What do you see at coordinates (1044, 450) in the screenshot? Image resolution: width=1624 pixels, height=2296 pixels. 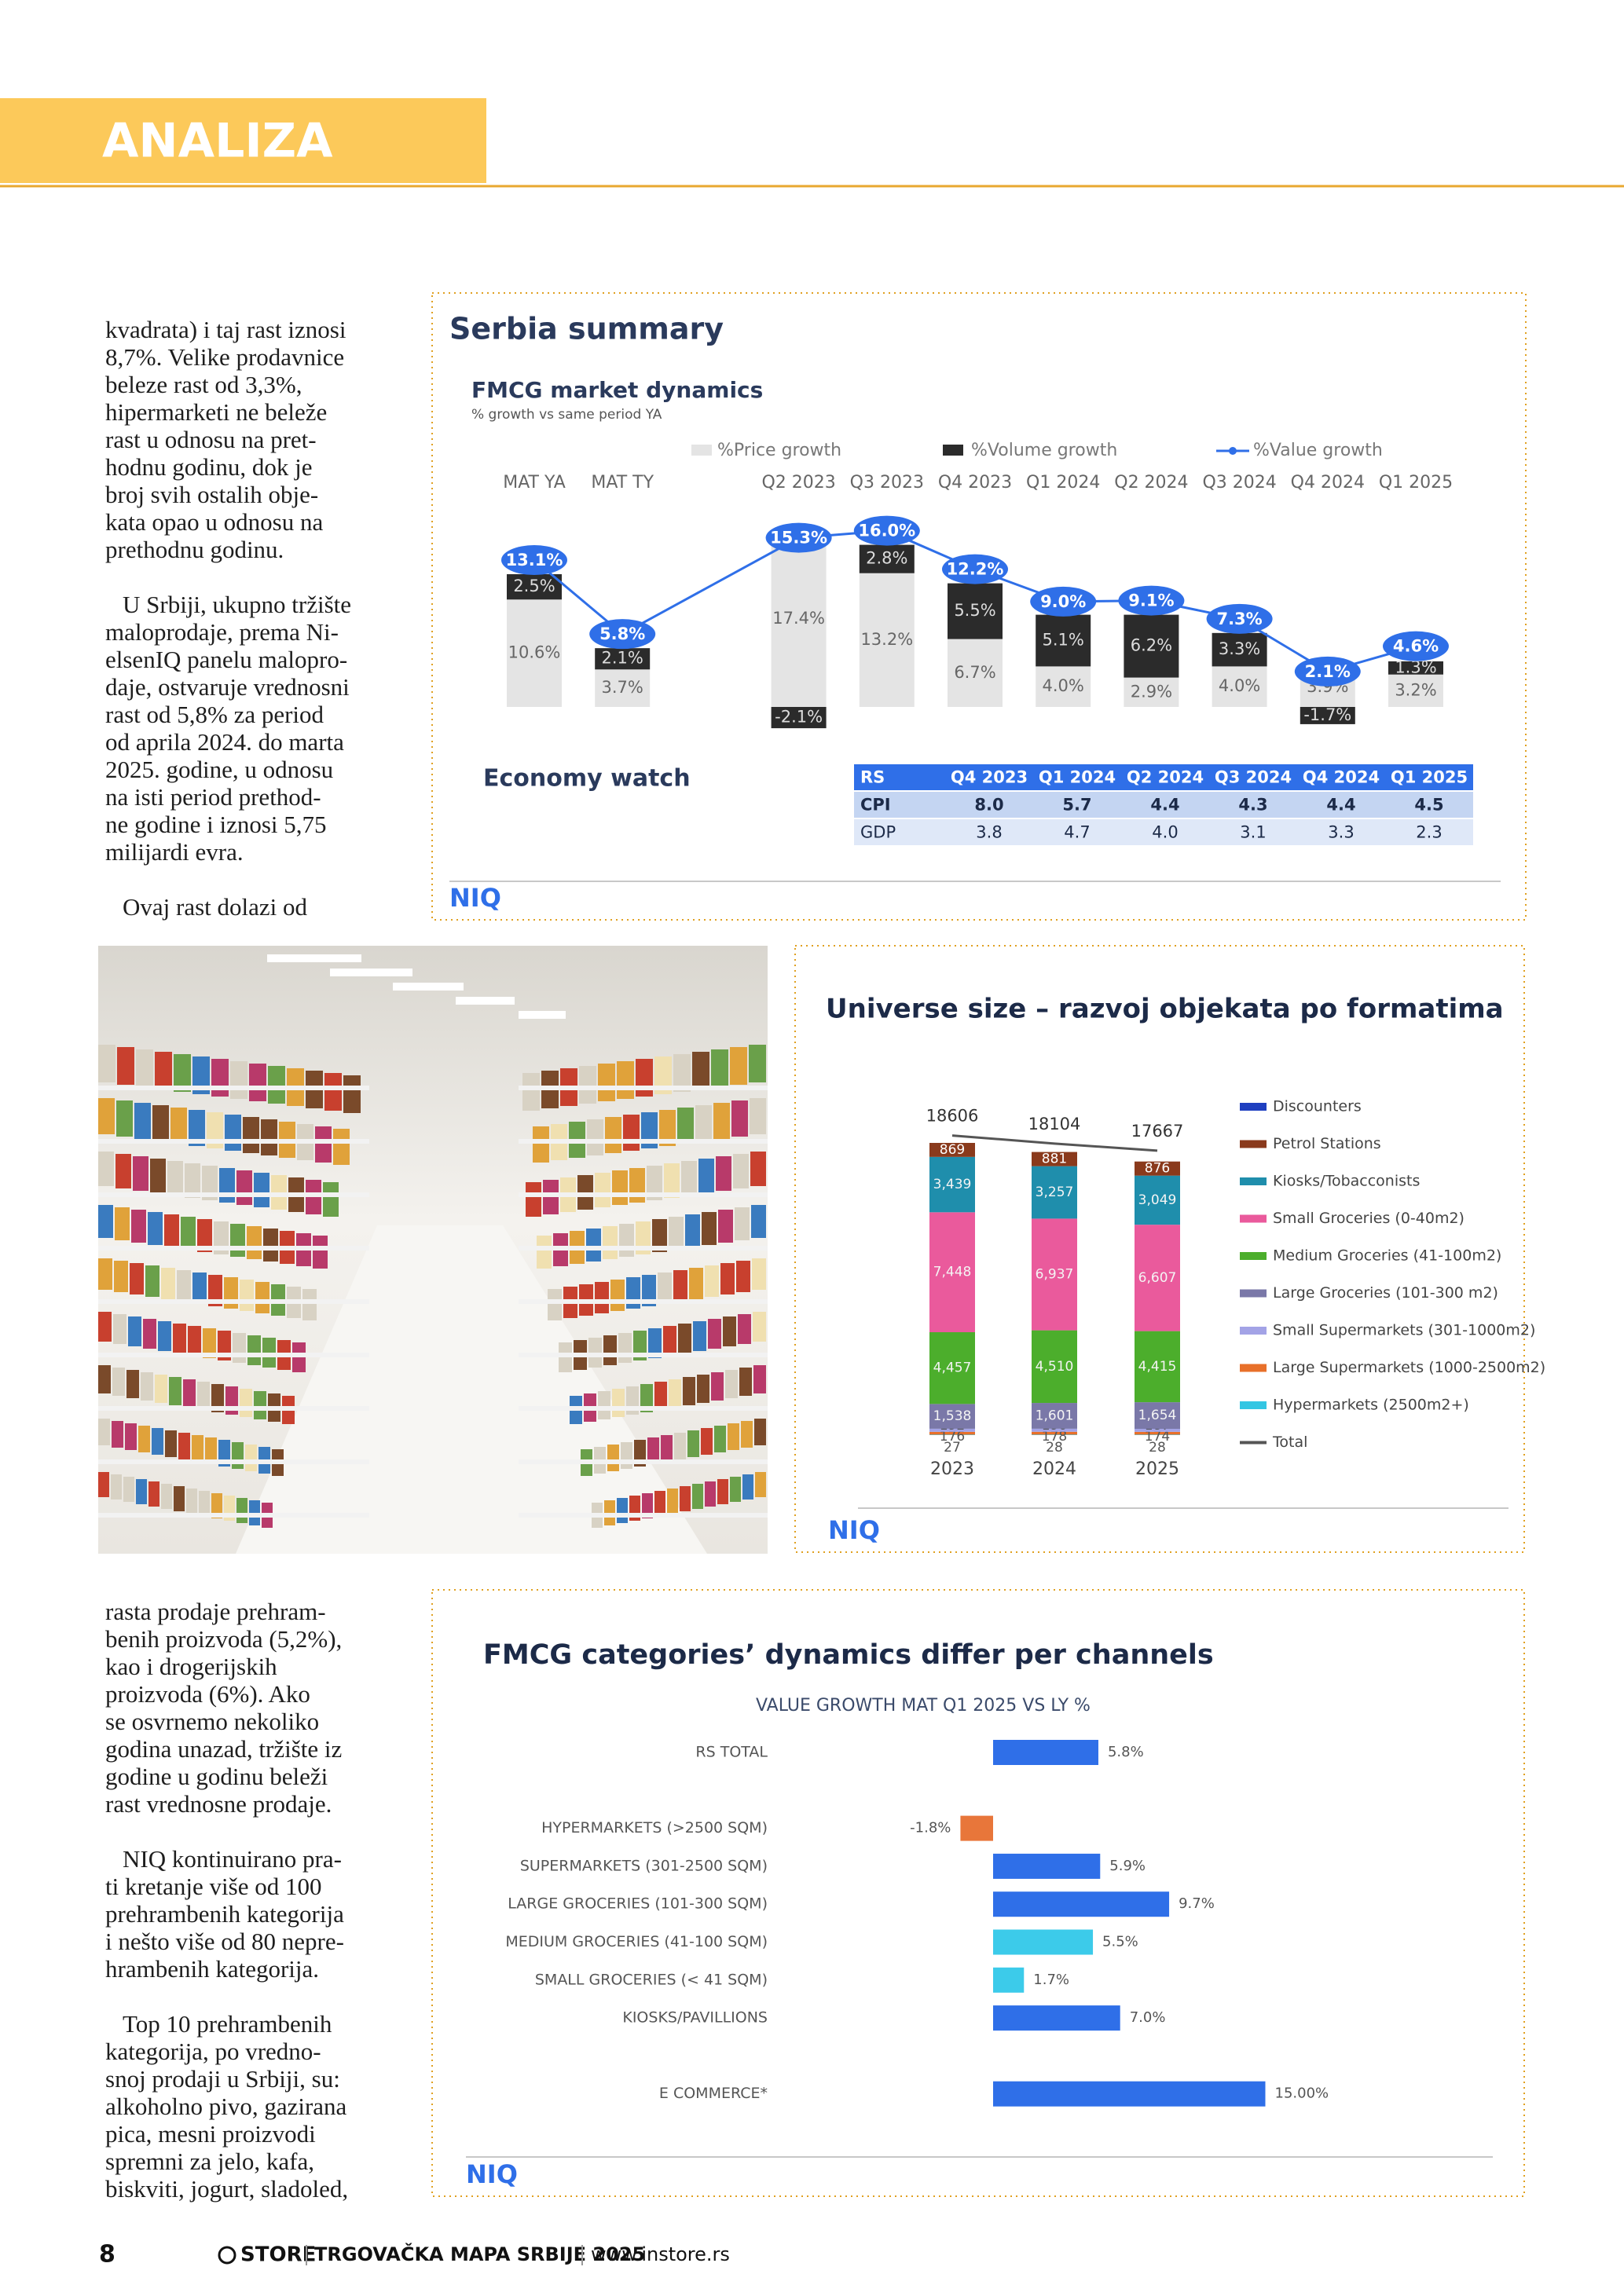 I see `legend-label: %Volume growth` at bounding box center [1044, 450].